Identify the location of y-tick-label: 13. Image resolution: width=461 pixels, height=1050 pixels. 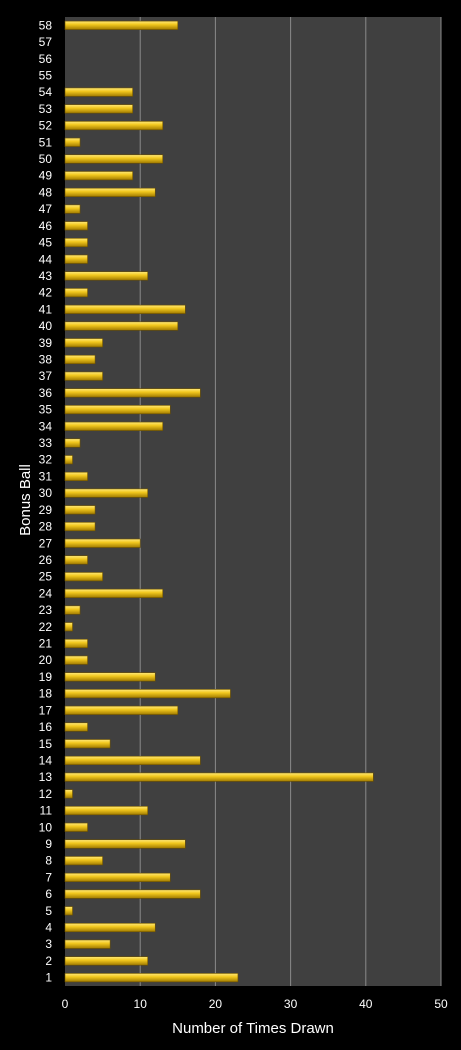
(46, 777).